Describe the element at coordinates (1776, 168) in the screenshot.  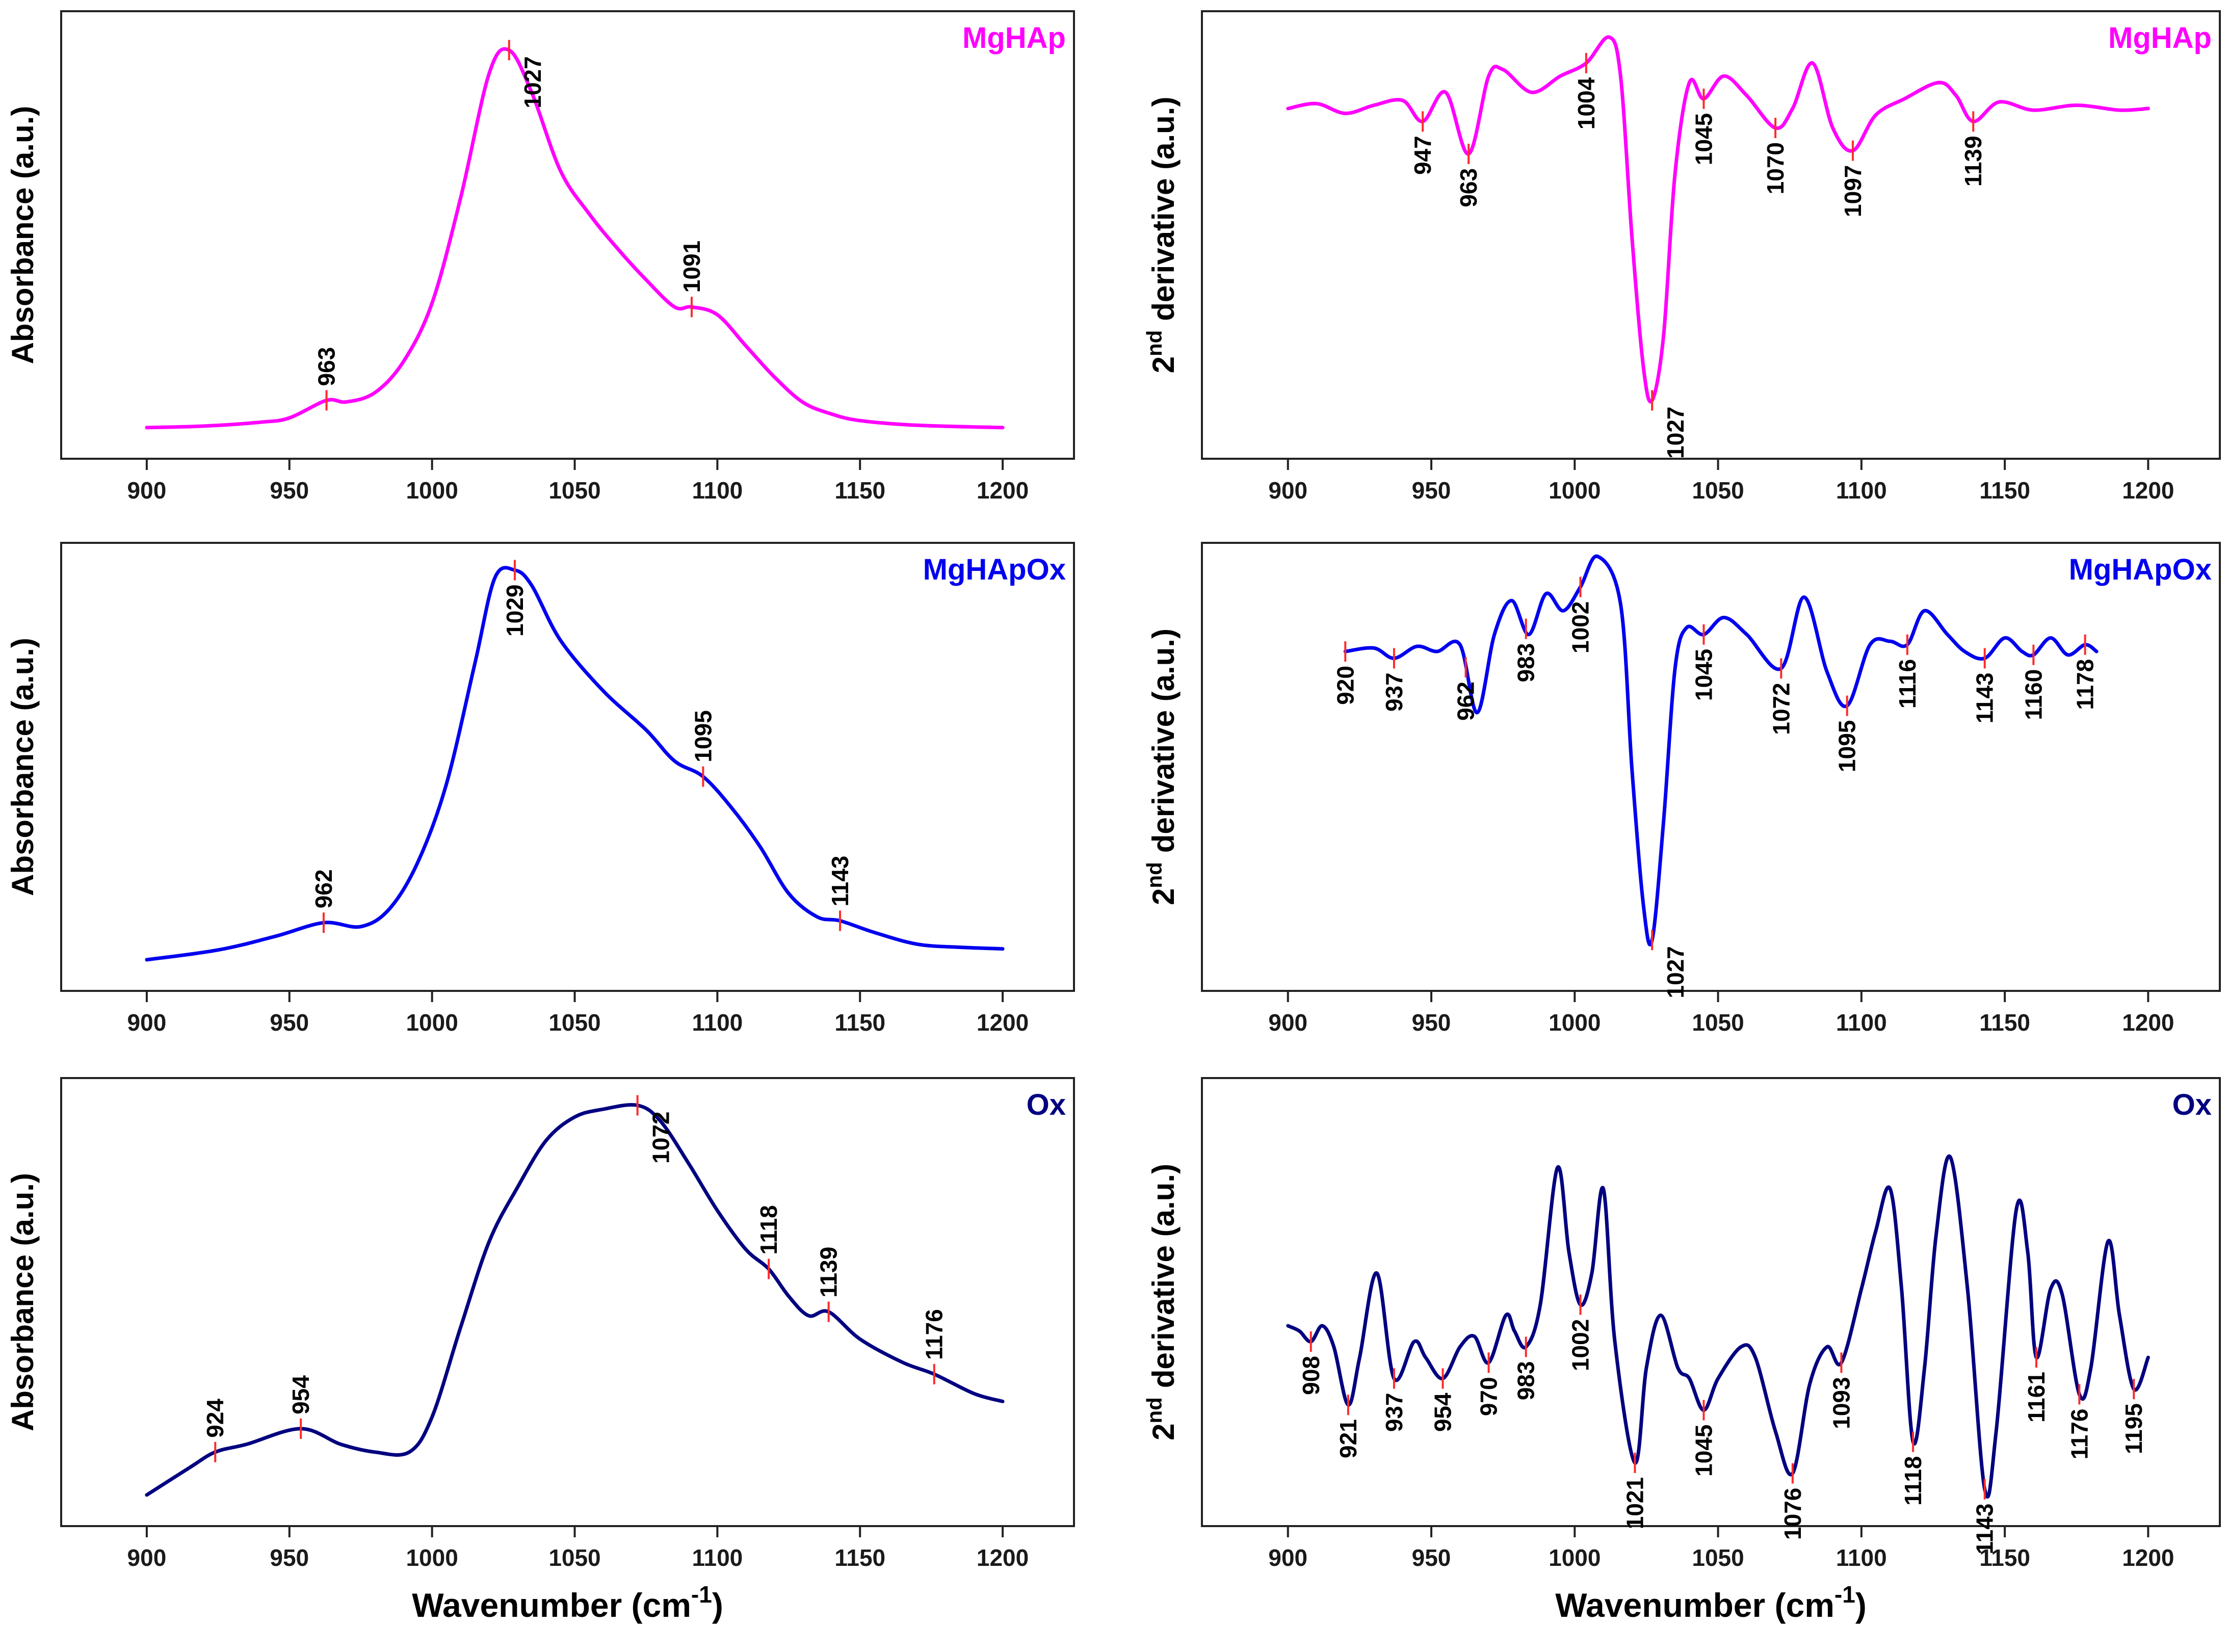
I see `peak-label: 1070` at that location.